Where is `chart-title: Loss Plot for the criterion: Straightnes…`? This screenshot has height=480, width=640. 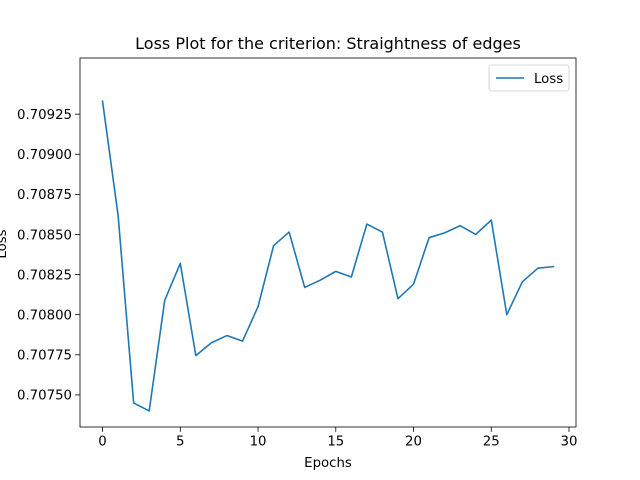 chart-title: Loss Plot for the criterion: Straightnes… is located at coordinates (328, 43).